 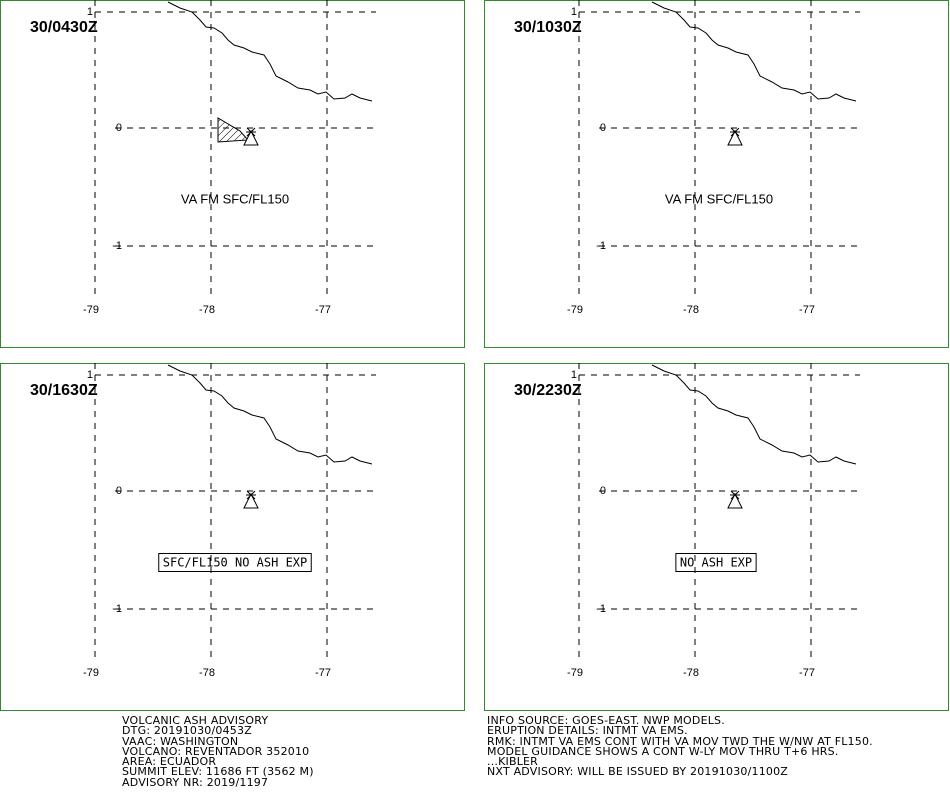 What do you see at coordinates (169, 762) in the screenshot?
I see `advisory-line: AREA: ECUADOR` at bounding box center [169, 762].